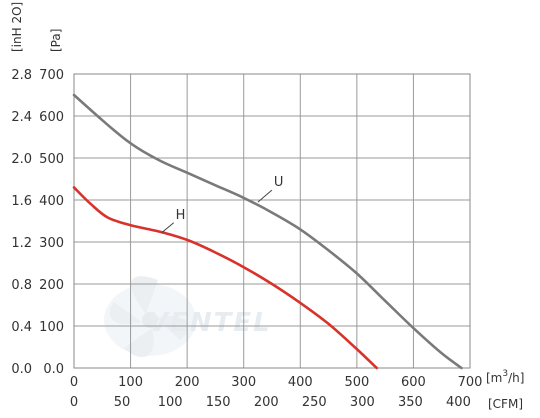 Image resolution: width=540 pixels, height=418 pixels. Describe the element at coordinates (356, 382) in the screenshot. I see `x-tick-label-m3h: 500` at that location.